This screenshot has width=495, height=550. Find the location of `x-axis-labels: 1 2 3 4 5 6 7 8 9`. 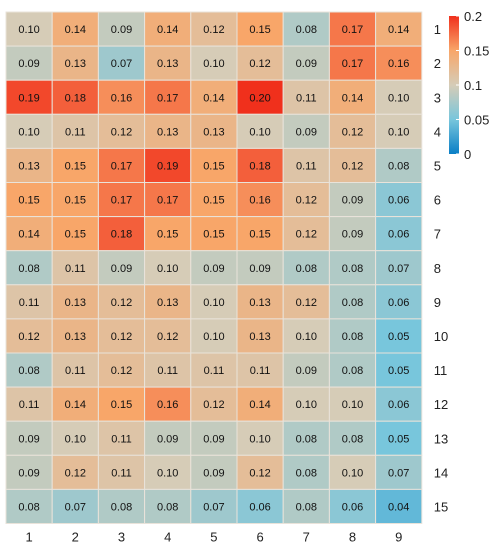

x-axis-labels: 1 2 3 4 5 6 7 8 9 is located at coordinates (213, 537).